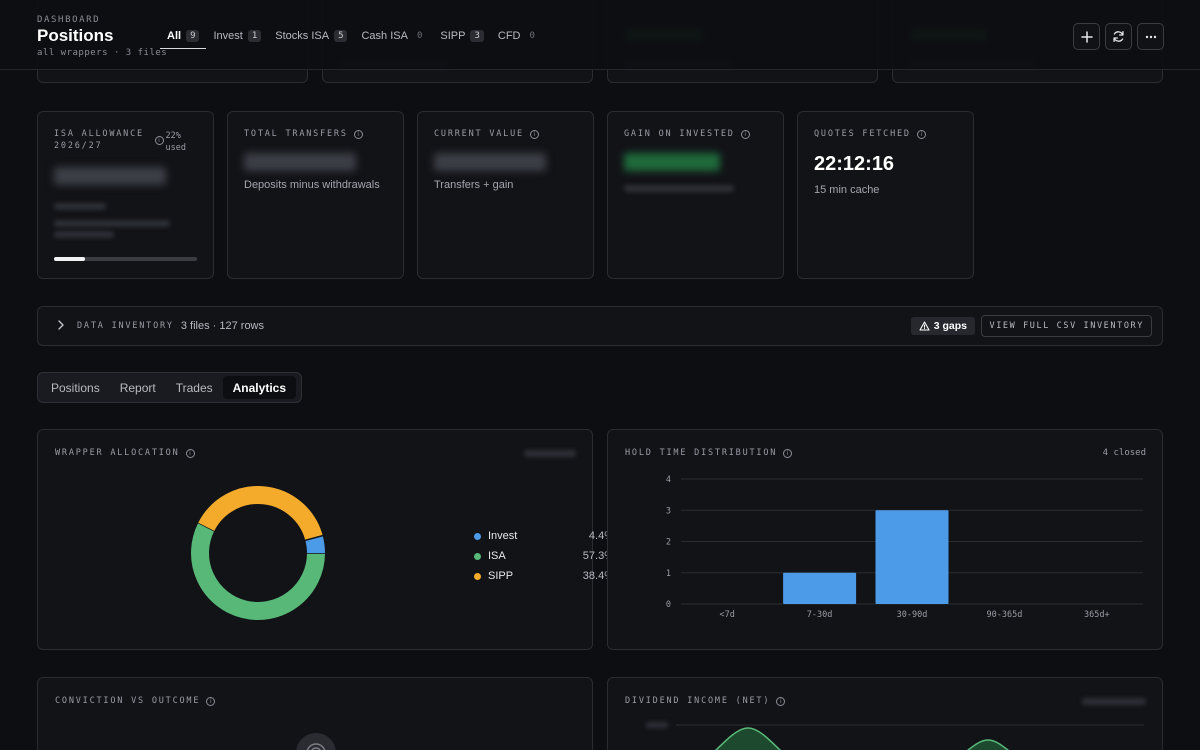 This screenshot has width=1200, height=750. I want to click on tab-report: Report, so click(137, 387).